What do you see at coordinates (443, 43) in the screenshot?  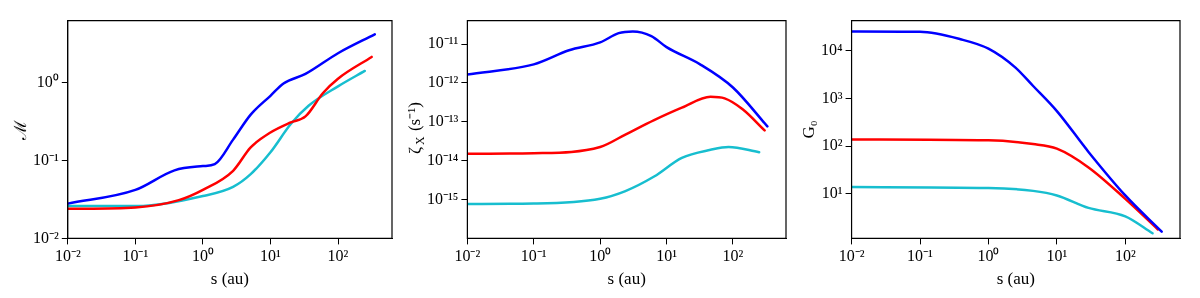 I see `y-tick-label: 10⁻¹¹` at bounding box center [443, 43].